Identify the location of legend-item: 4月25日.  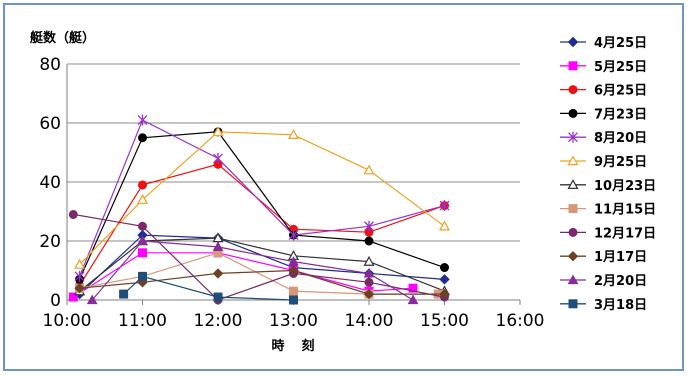
(603, 43).